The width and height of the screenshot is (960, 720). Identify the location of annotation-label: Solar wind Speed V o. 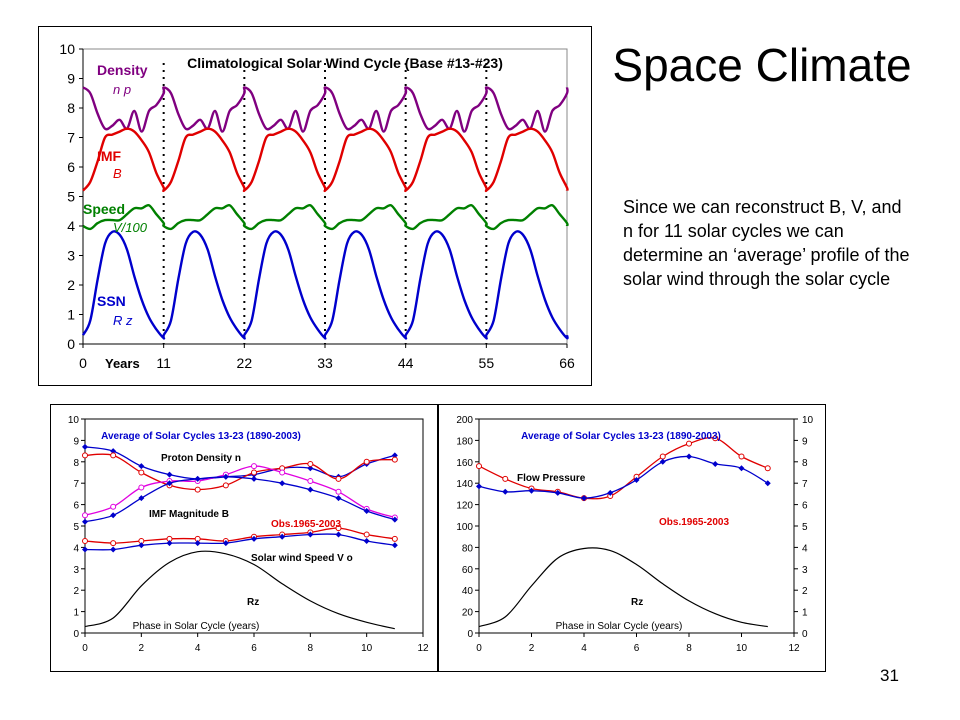
(302, 558).